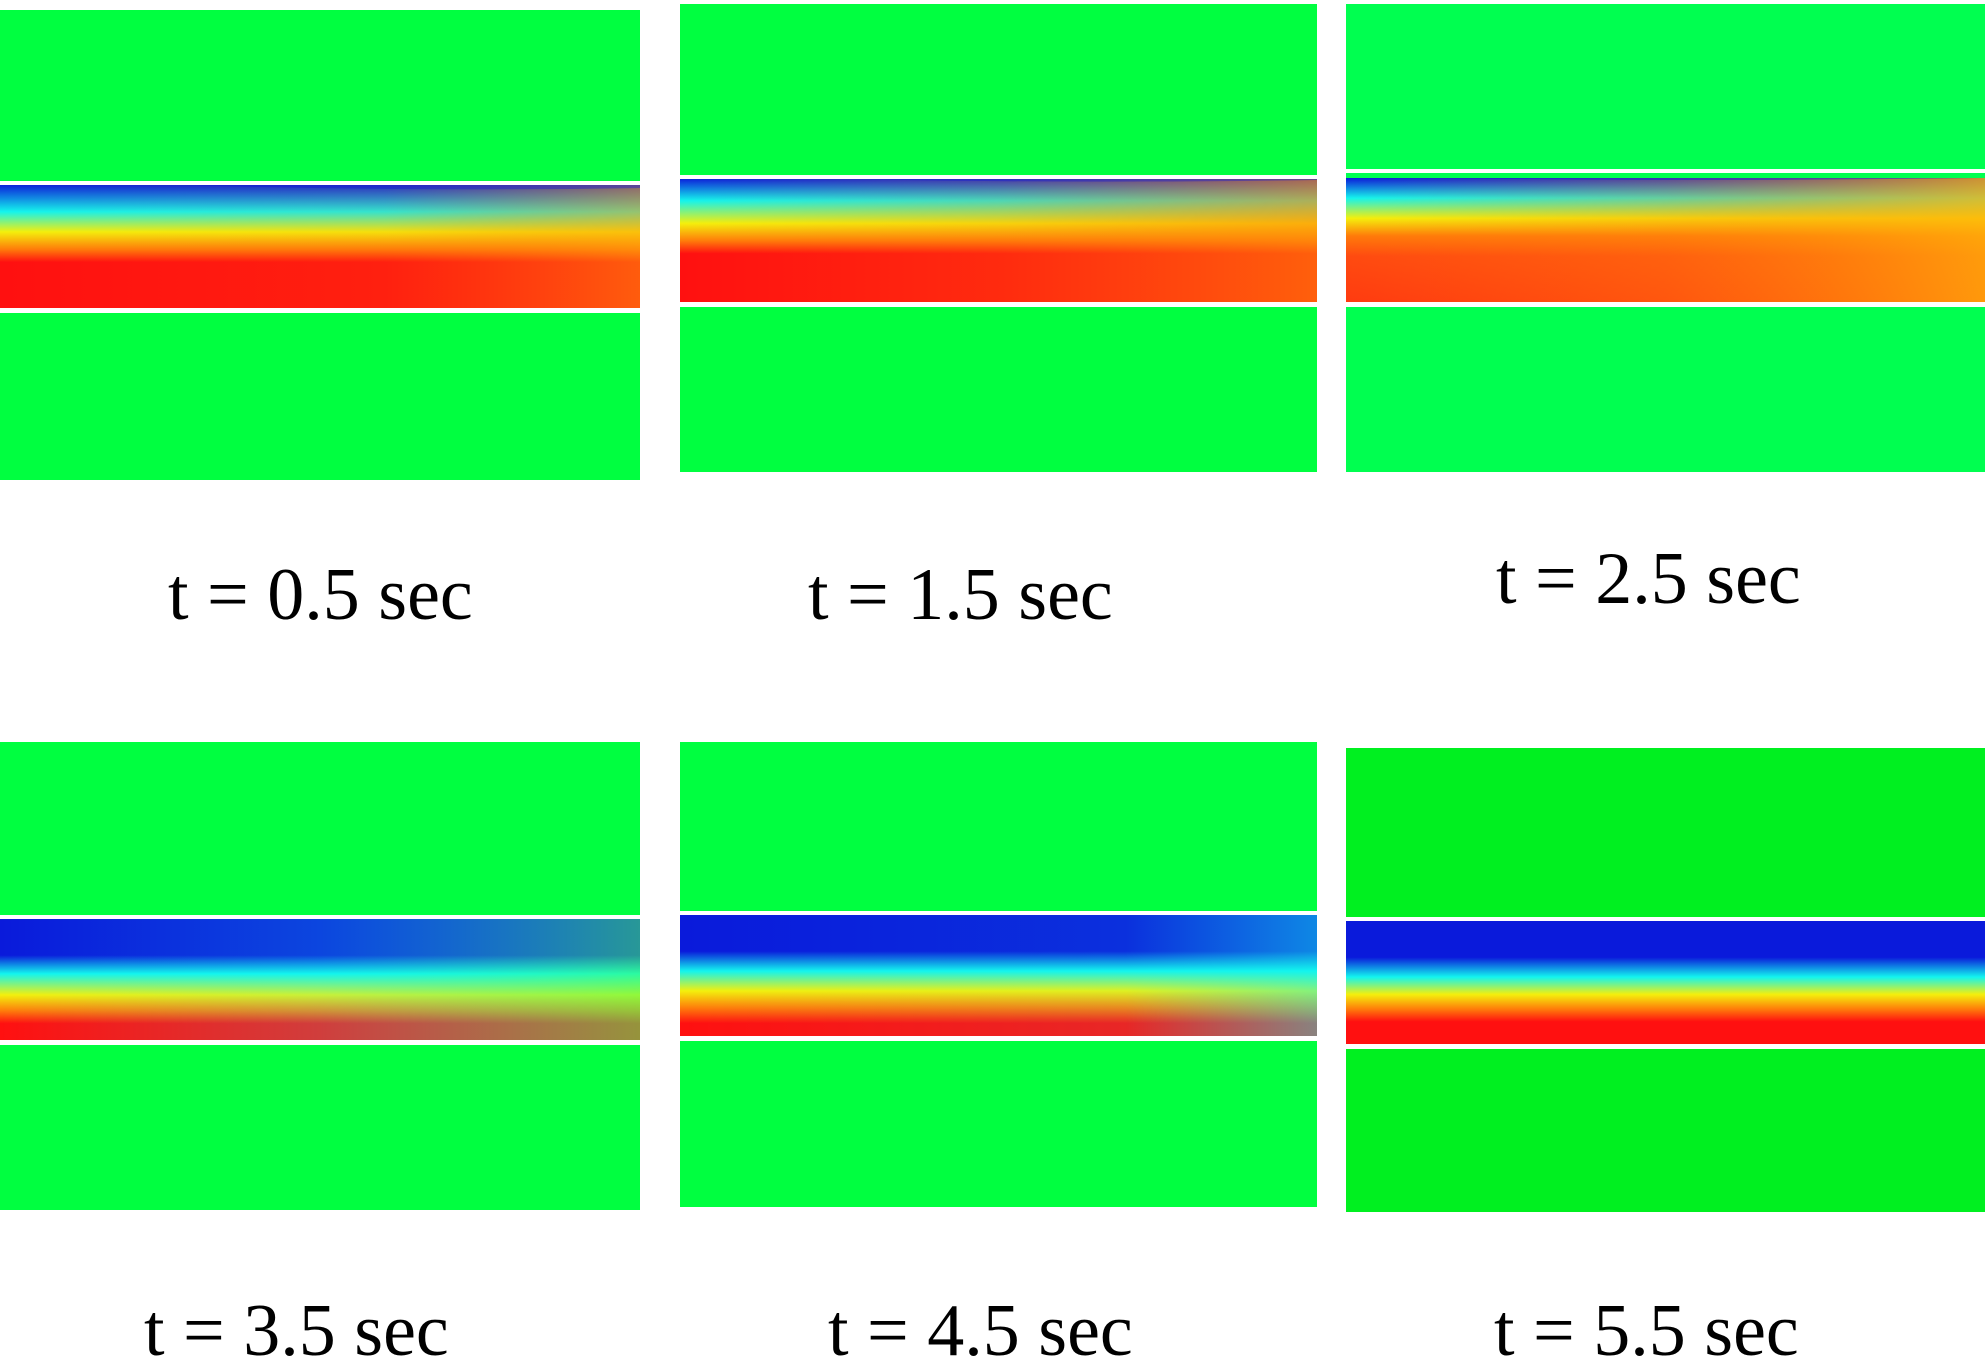 Image resolution: width=1985 pixels, height=1372 pixels. I want to click on contour-panel-t5.5, so click(1665, 980).